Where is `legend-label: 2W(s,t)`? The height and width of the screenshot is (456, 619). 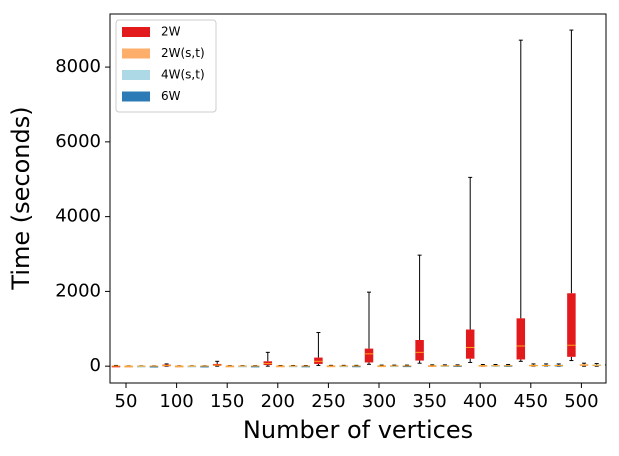 legend-label: 2W(s,t) is located at coordinates (183, 53).